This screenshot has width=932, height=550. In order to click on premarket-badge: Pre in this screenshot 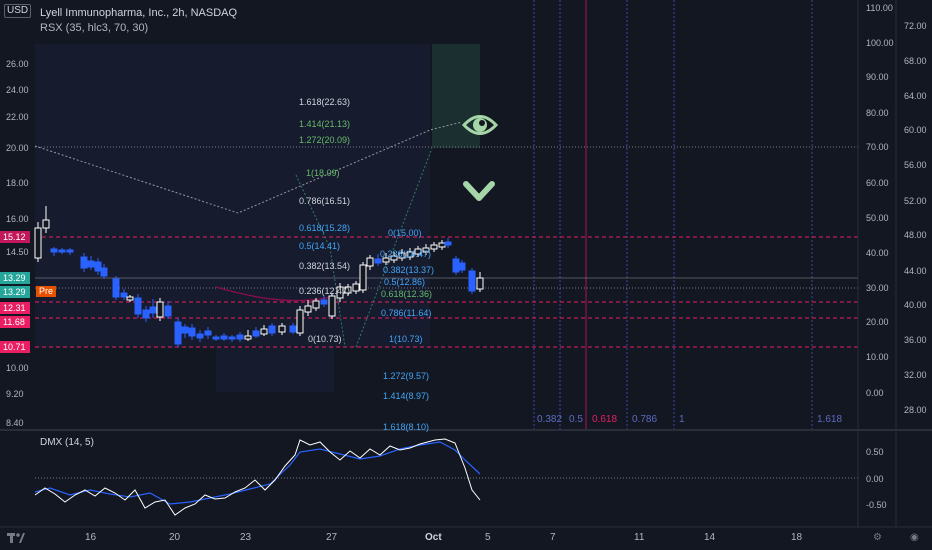, I will do `click(46, 291)`.